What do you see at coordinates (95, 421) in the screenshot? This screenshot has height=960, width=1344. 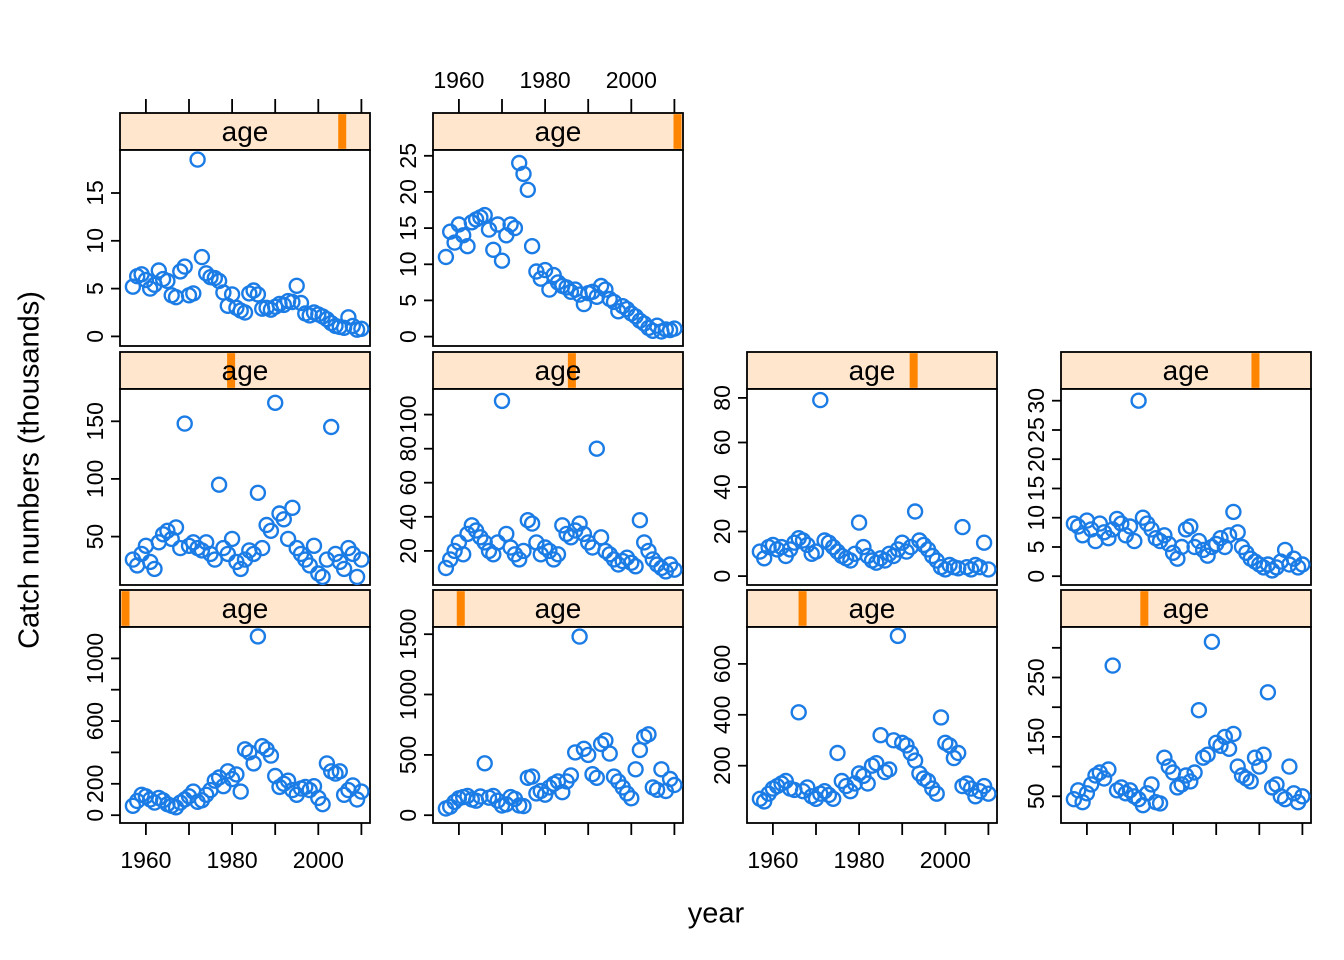 I see `y-tick-label: 150` at bounding box center [95, 421].